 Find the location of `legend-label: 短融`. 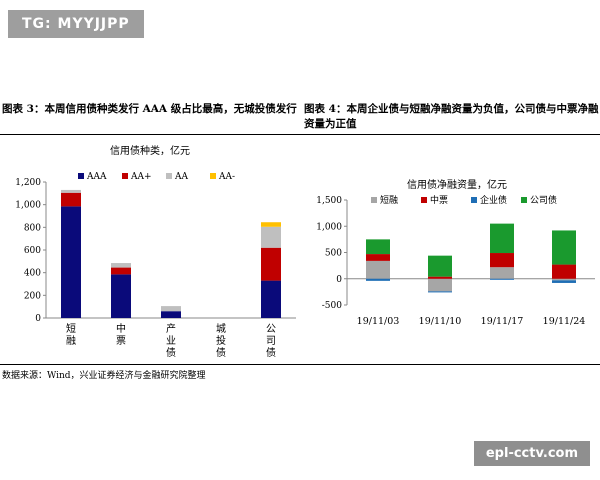

legend-label: 短融 is located at coordinates (389, 200).